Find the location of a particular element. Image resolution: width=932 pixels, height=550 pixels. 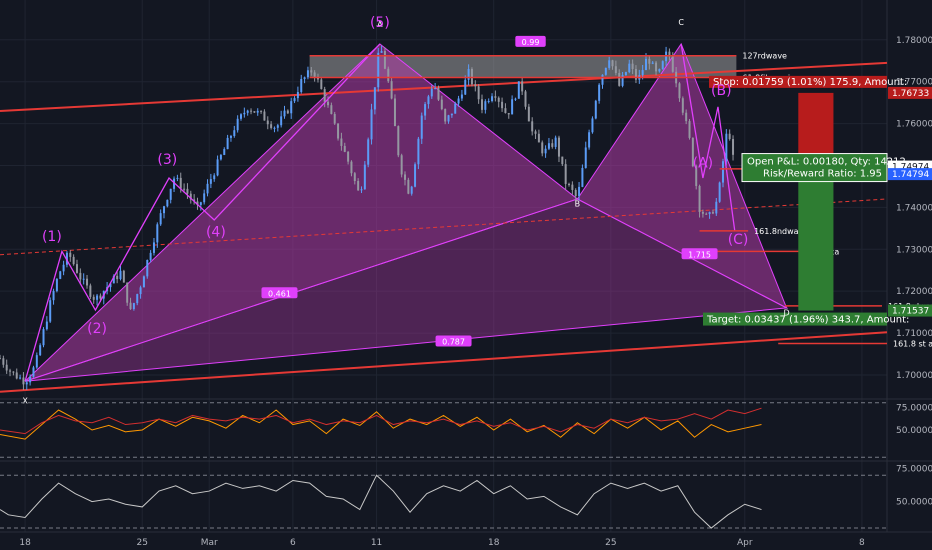

ratio-badge is located at coordinates (279, 293).